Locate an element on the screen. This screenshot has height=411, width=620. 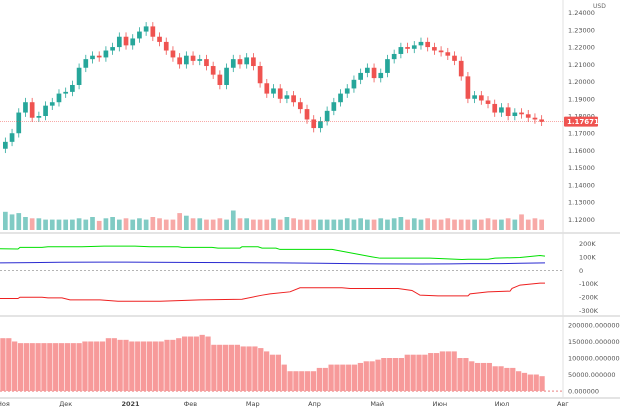
time-tick-label: Июл is located at coordinates (502, 404).